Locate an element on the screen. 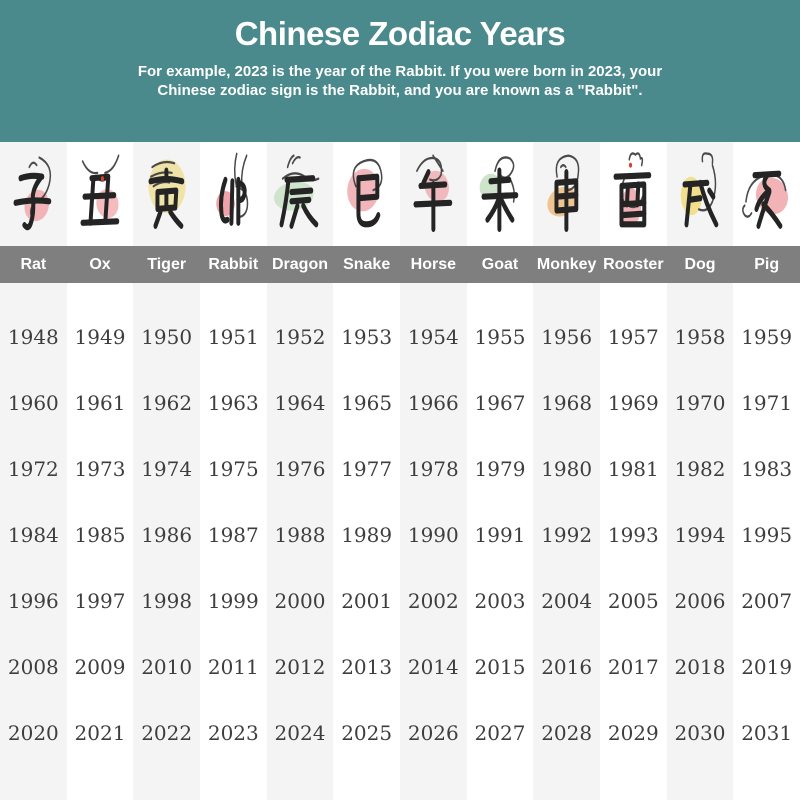 The height and width of the screenshot is (800, 800). zodiac-name-label: Ox is located at coordinates (100, 264).